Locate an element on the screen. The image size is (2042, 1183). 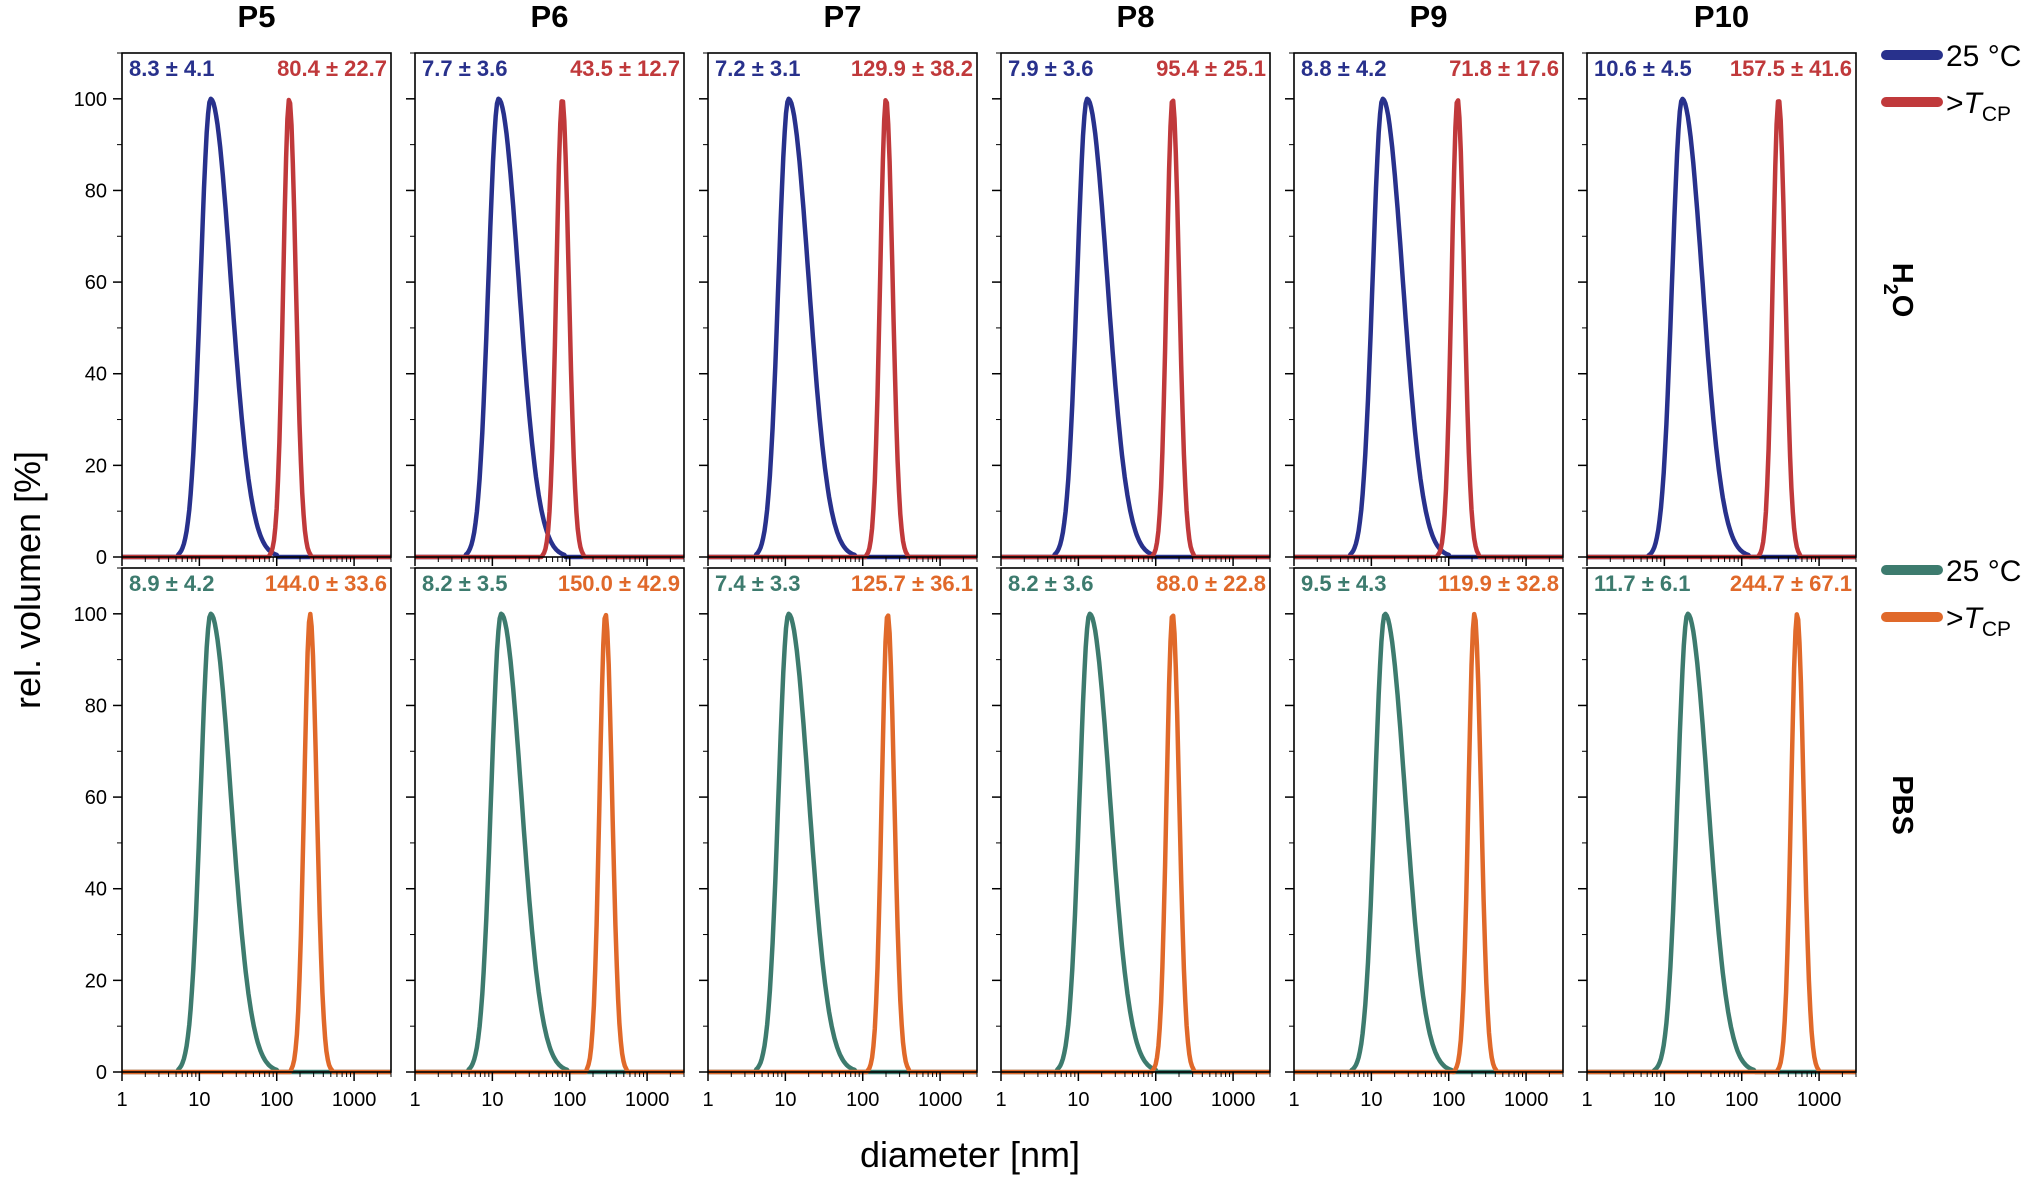
legend-label: 25 °C is located at coordinates (1983, 56).